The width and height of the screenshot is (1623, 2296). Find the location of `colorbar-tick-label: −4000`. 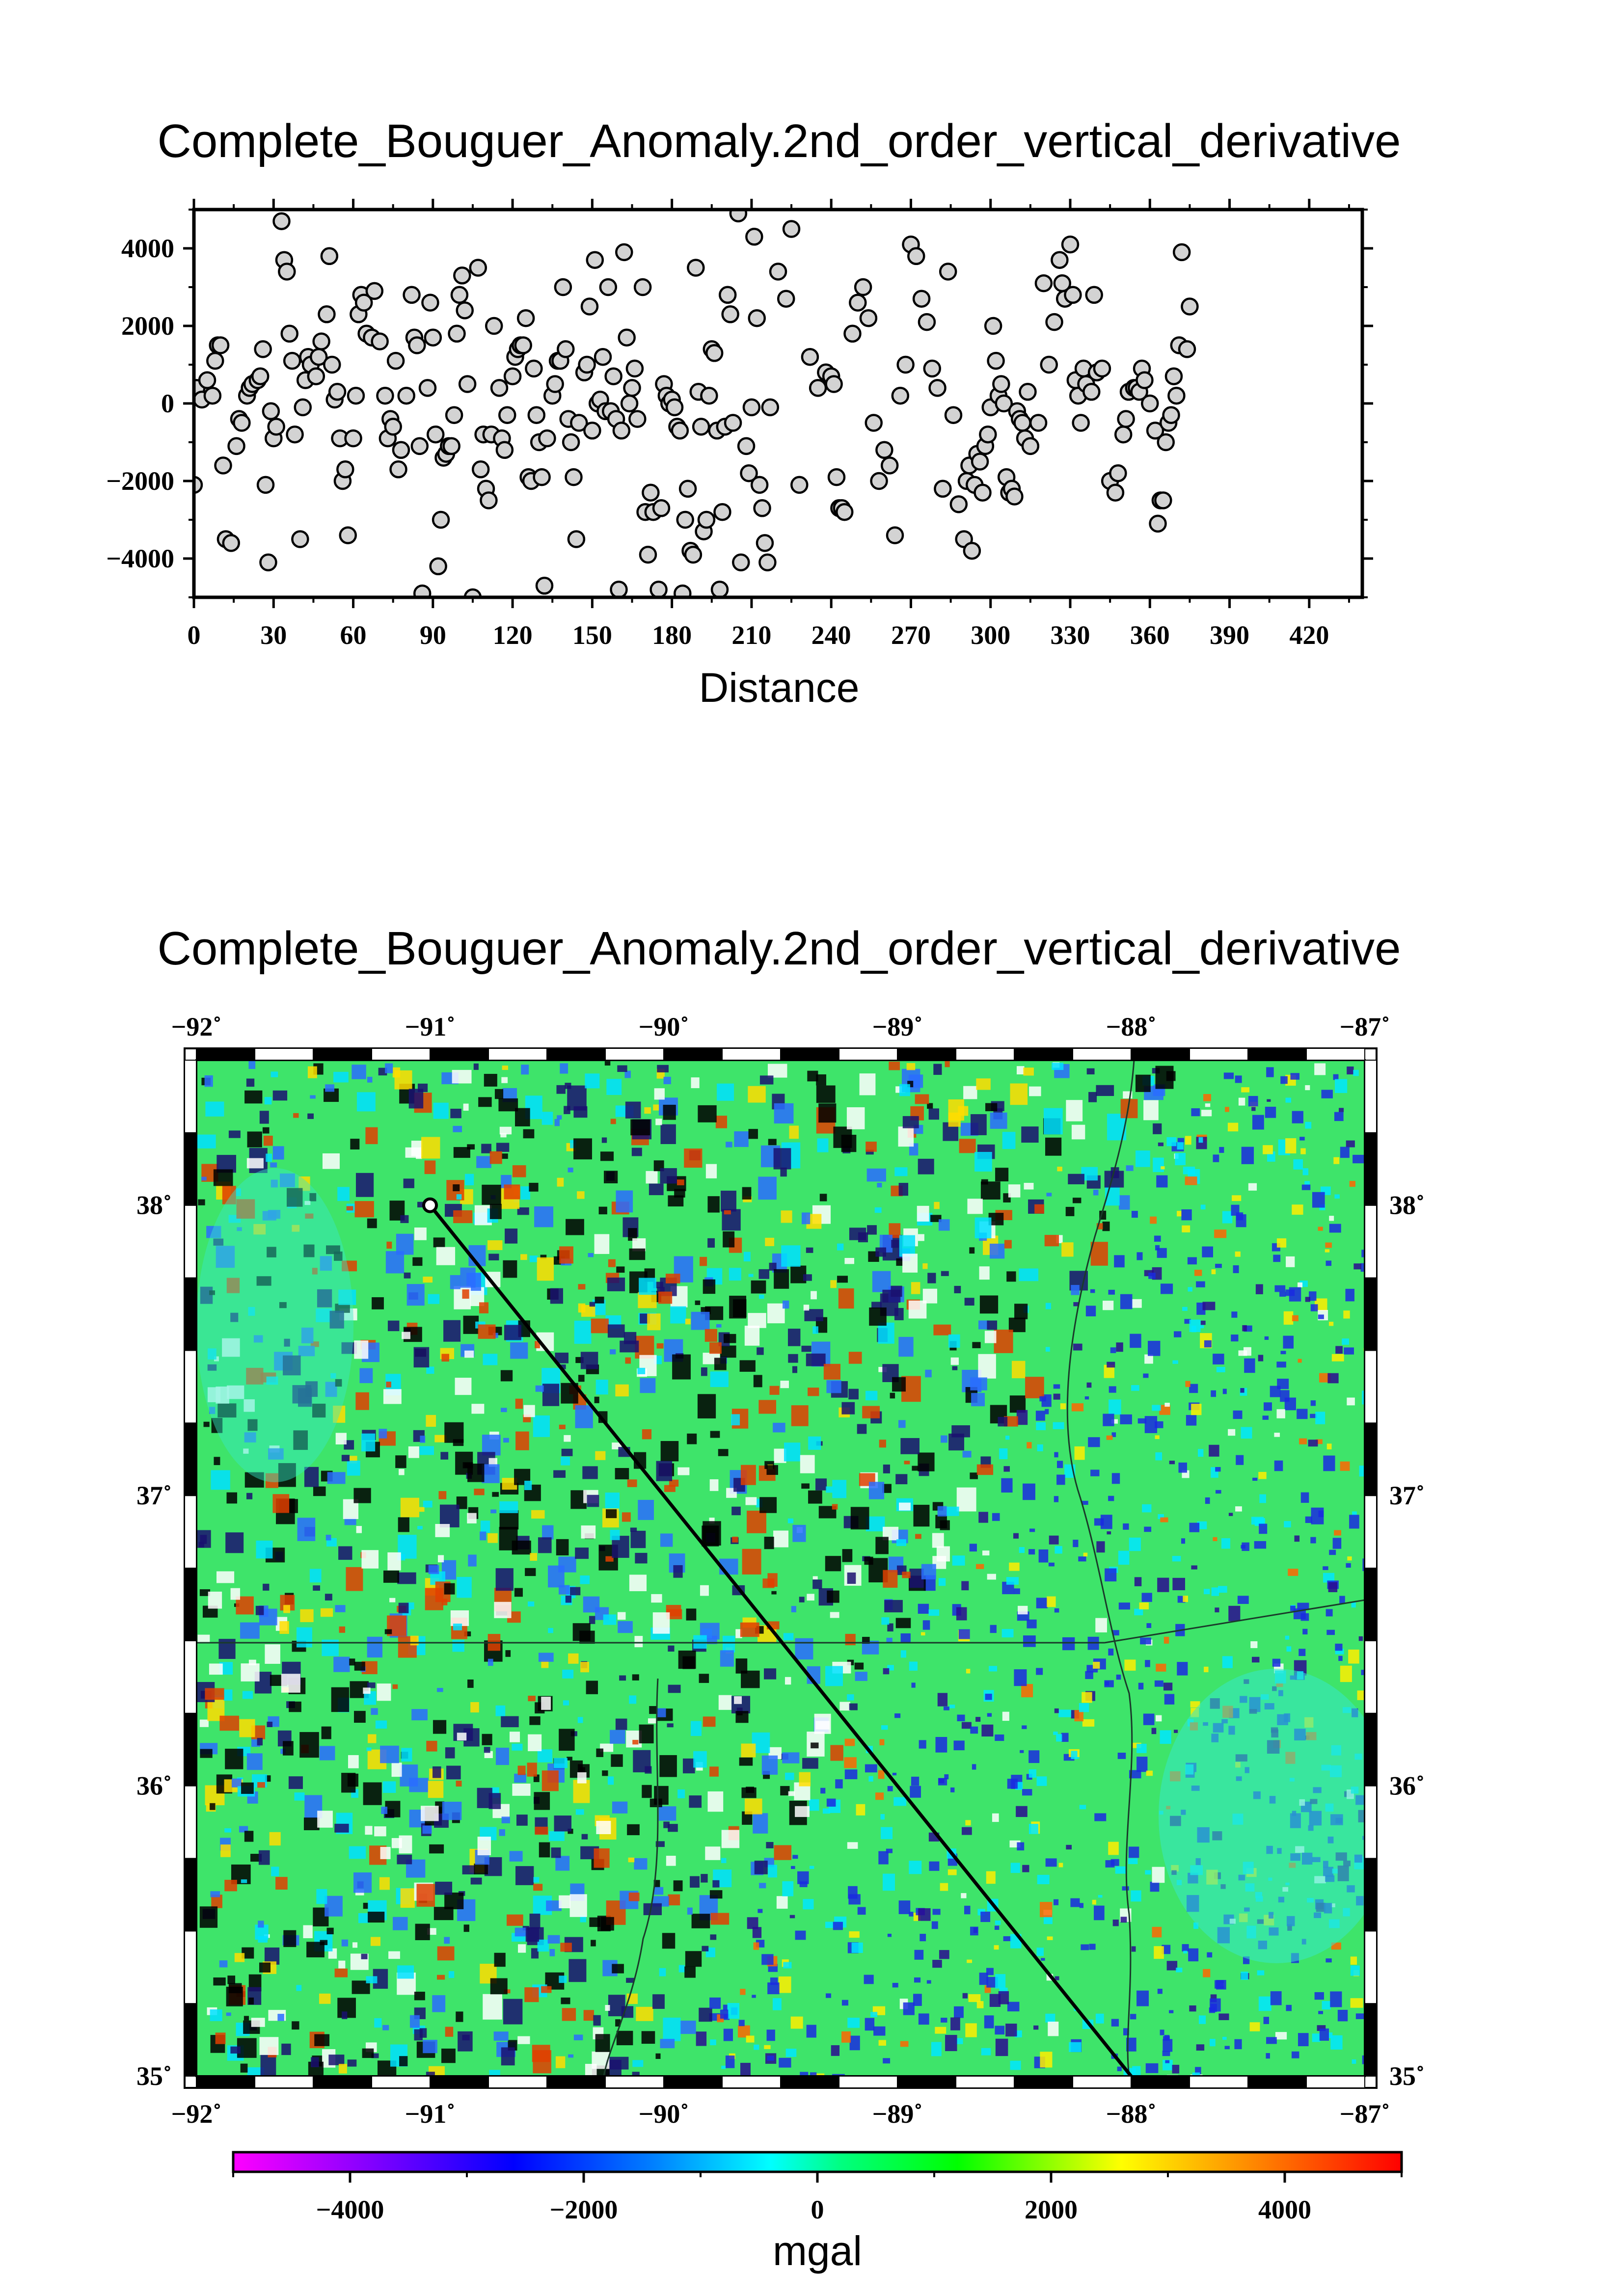

colorbar-tick-label: −4000 is located at coordinates (350, 2209).